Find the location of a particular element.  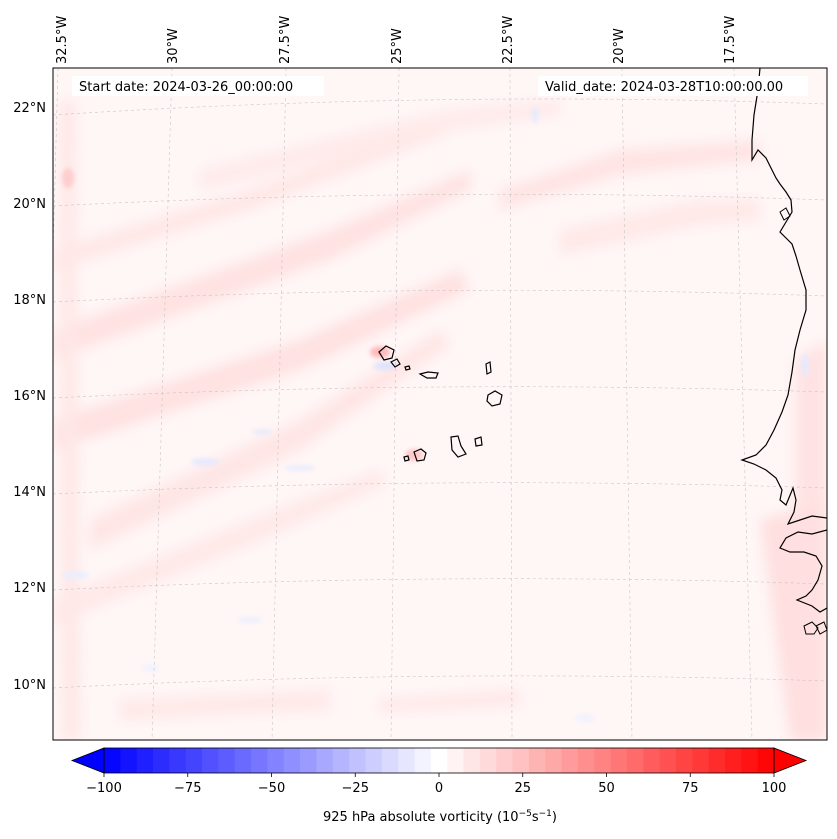

african-coastline-south is located at coordinates (803, 571).